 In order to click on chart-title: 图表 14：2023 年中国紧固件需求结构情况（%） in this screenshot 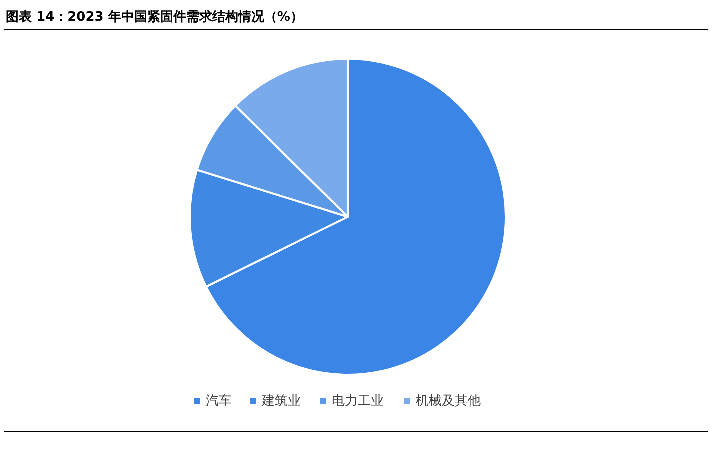, I will do `click(155, 17)`.